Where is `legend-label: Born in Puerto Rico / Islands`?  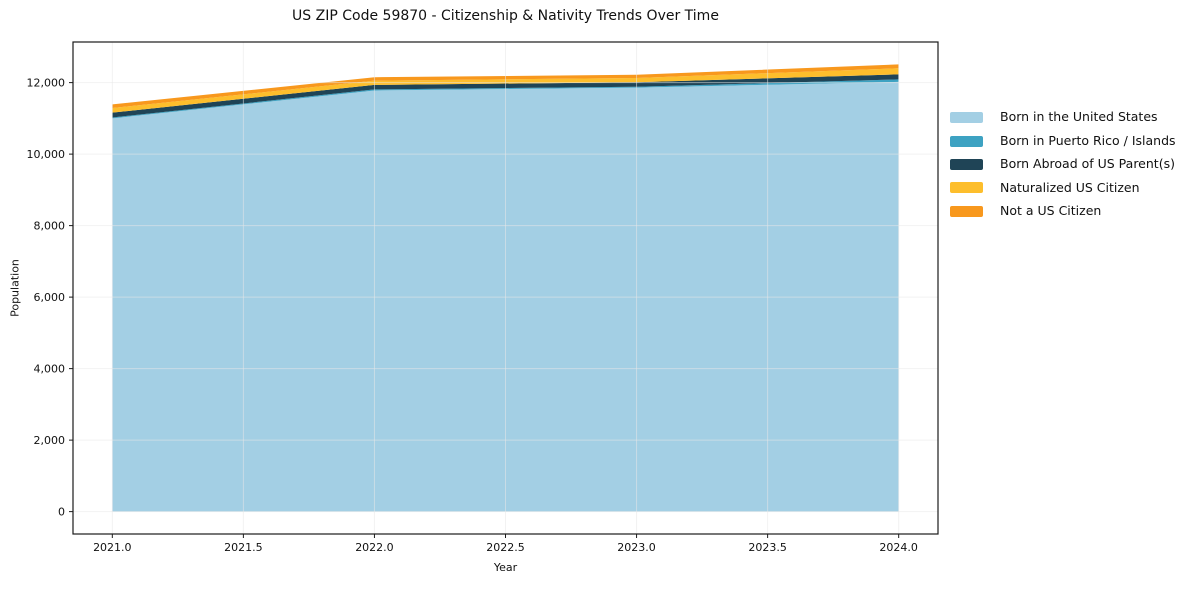 legend-label: Born in Puerto Rico / Islands is located at coordinates (1088, 140).